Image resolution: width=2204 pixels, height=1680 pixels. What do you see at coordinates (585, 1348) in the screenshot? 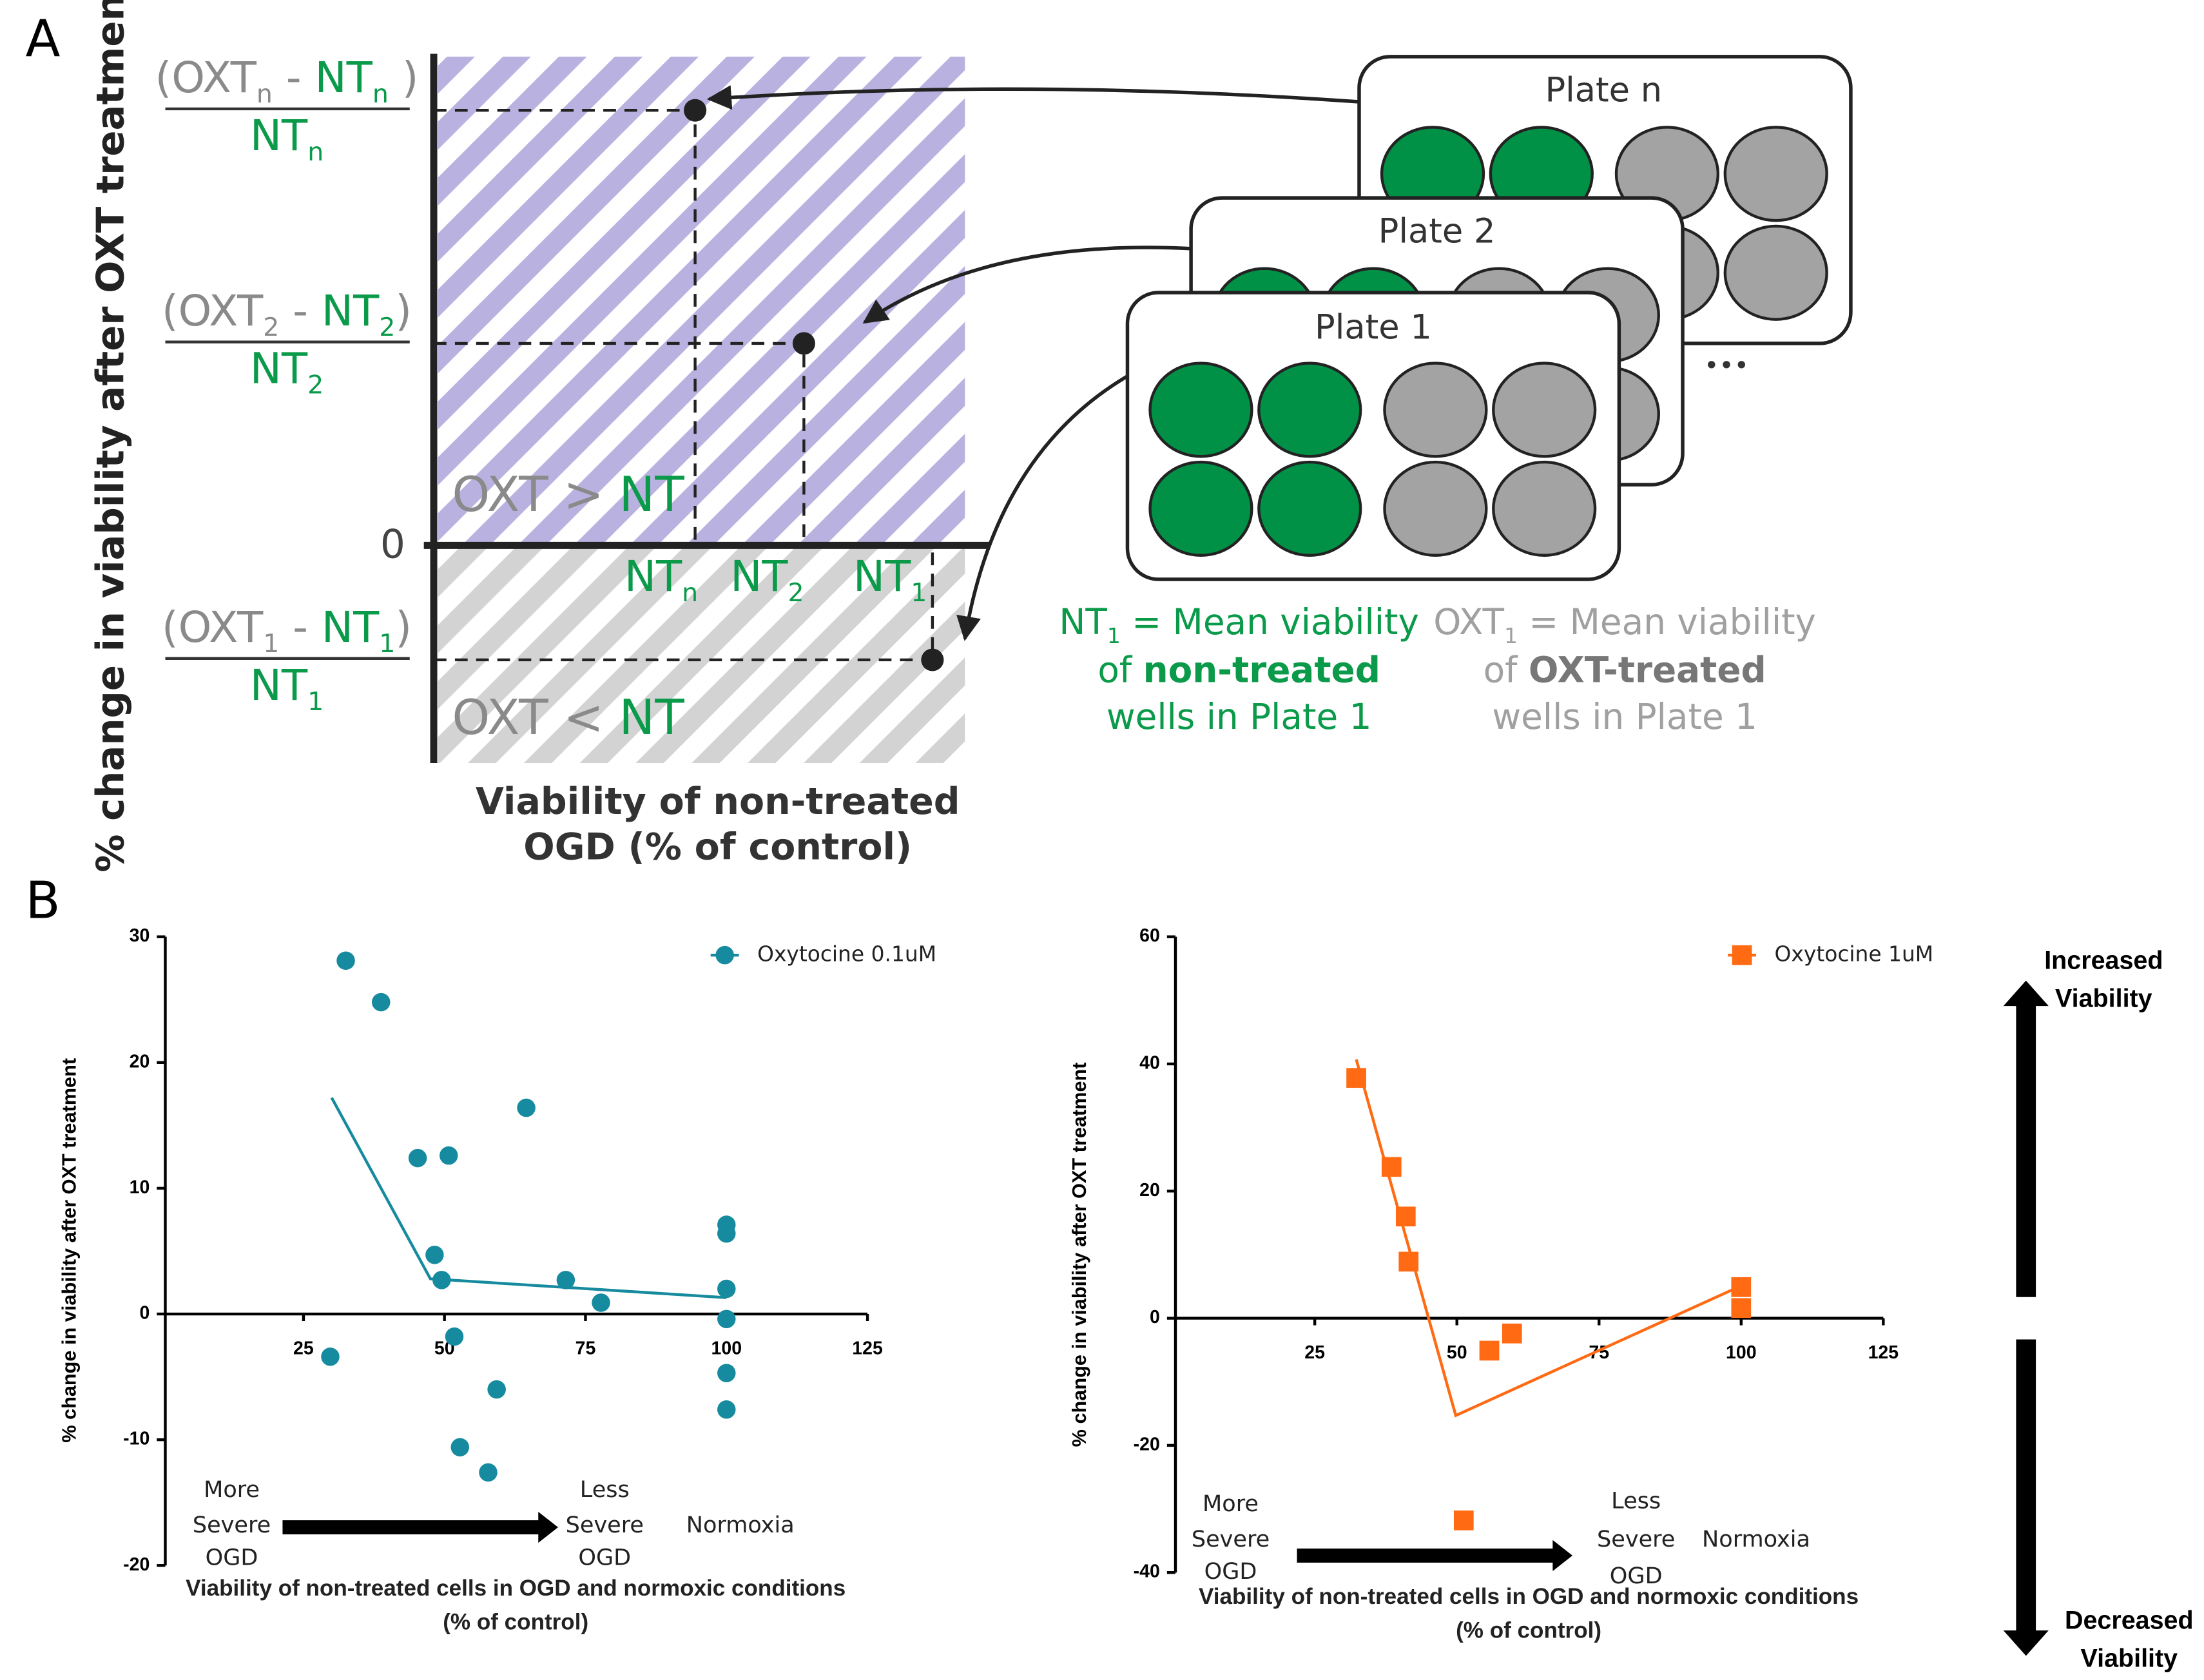
I see `x-tick-label: 75` at bounding box center [585, 1348].